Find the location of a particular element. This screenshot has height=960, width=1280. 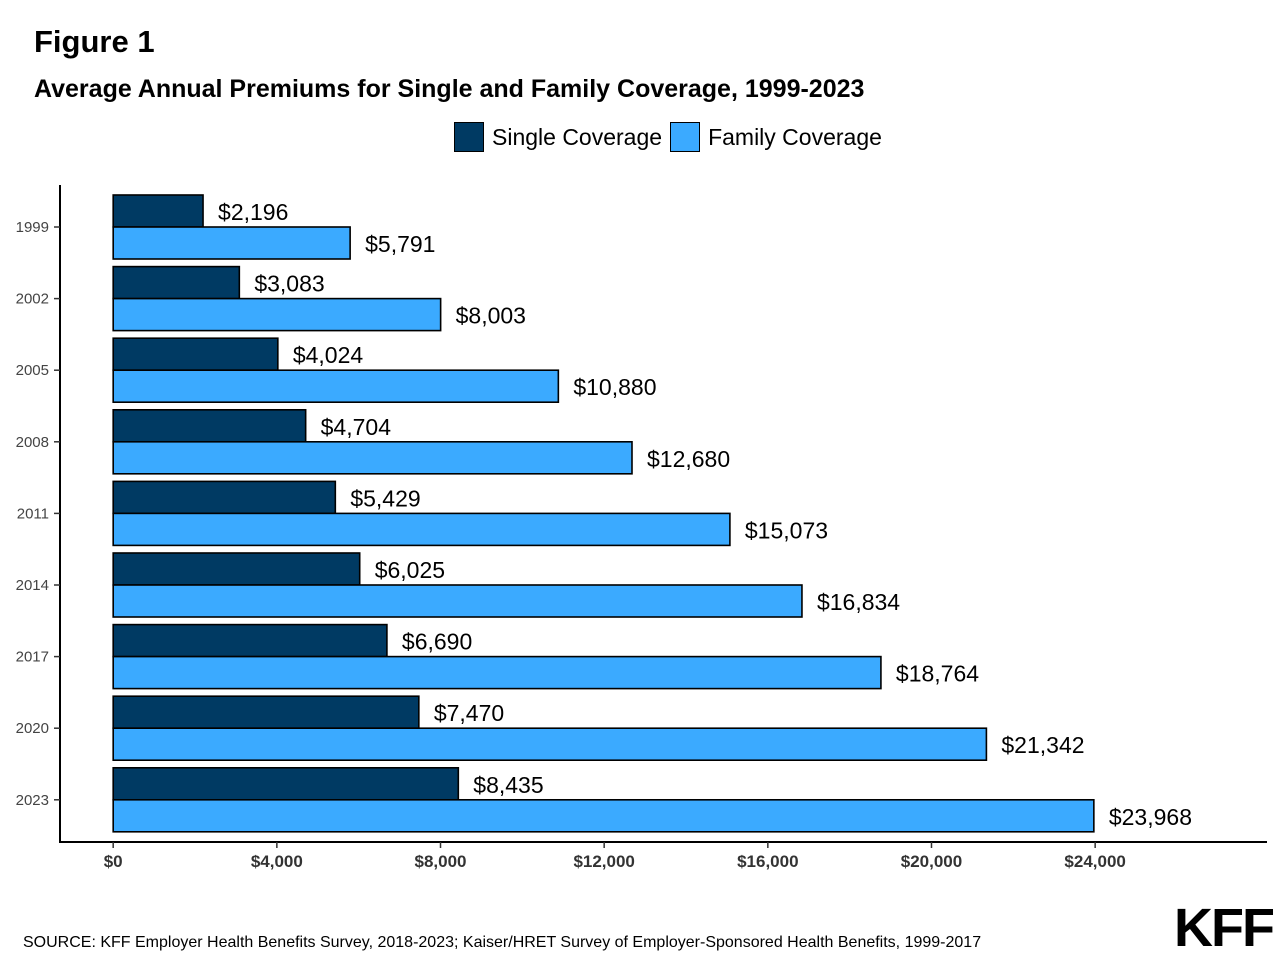

legend-item-single: Single Coverage is located at coordinates (558, 137).